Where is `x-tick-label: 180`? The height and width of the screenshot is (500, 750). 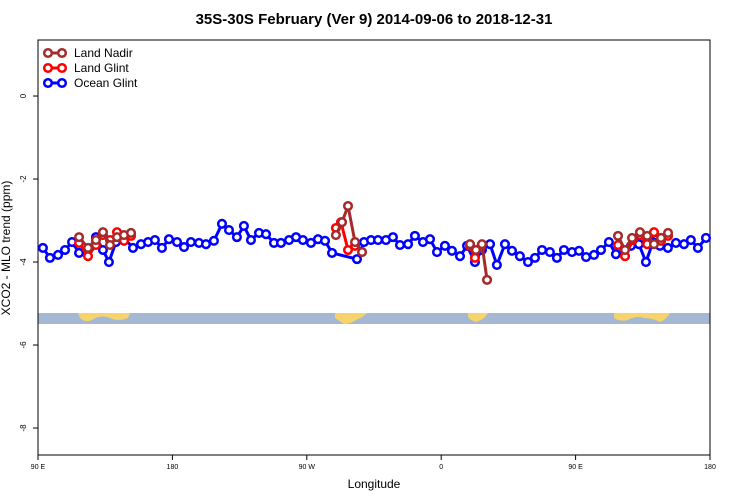 x-tick-label: 180 is located at coordinates (173, 467).